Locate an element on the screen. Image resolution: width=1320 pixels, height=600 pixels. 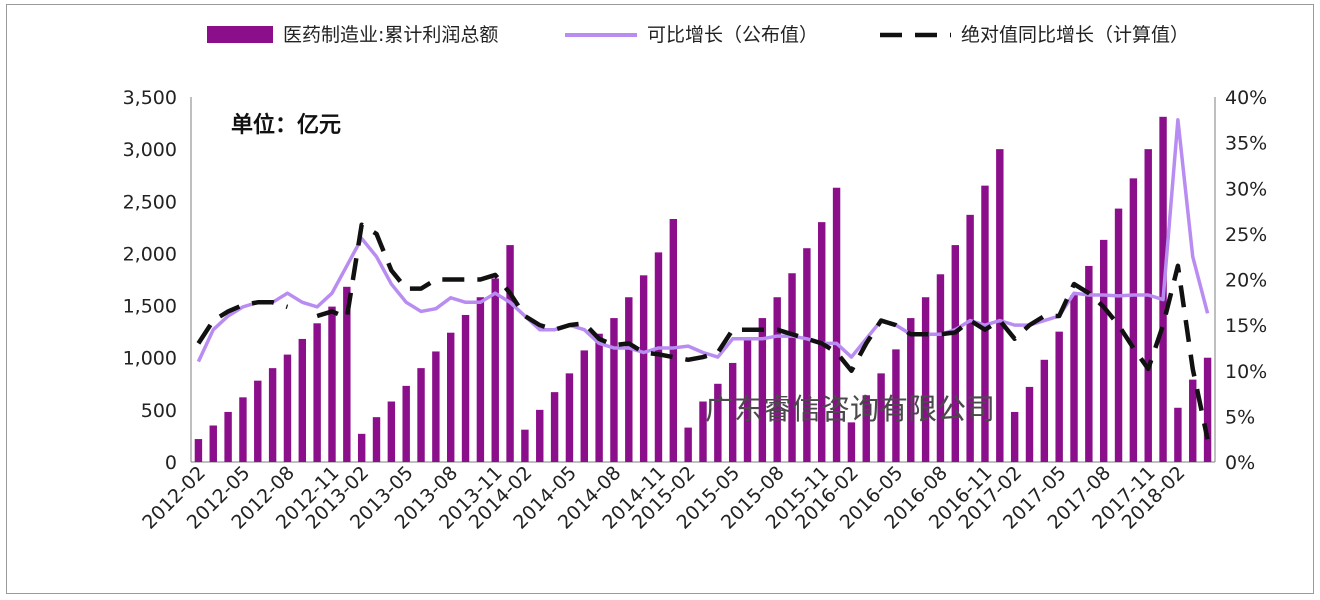
right-y-tick-labels: 0% 5% 10% 15% 20% 25% 30% 35% 40% is located at coordinates (1246, 280).